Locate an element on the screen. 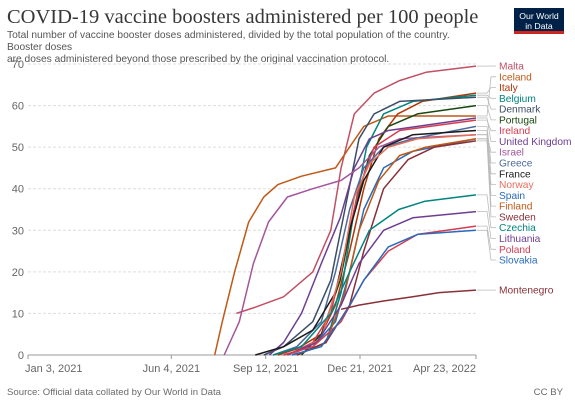 The height and width of the screenshot is (406, 575). legend-label: Czechia is located at coordinates (517, 228).